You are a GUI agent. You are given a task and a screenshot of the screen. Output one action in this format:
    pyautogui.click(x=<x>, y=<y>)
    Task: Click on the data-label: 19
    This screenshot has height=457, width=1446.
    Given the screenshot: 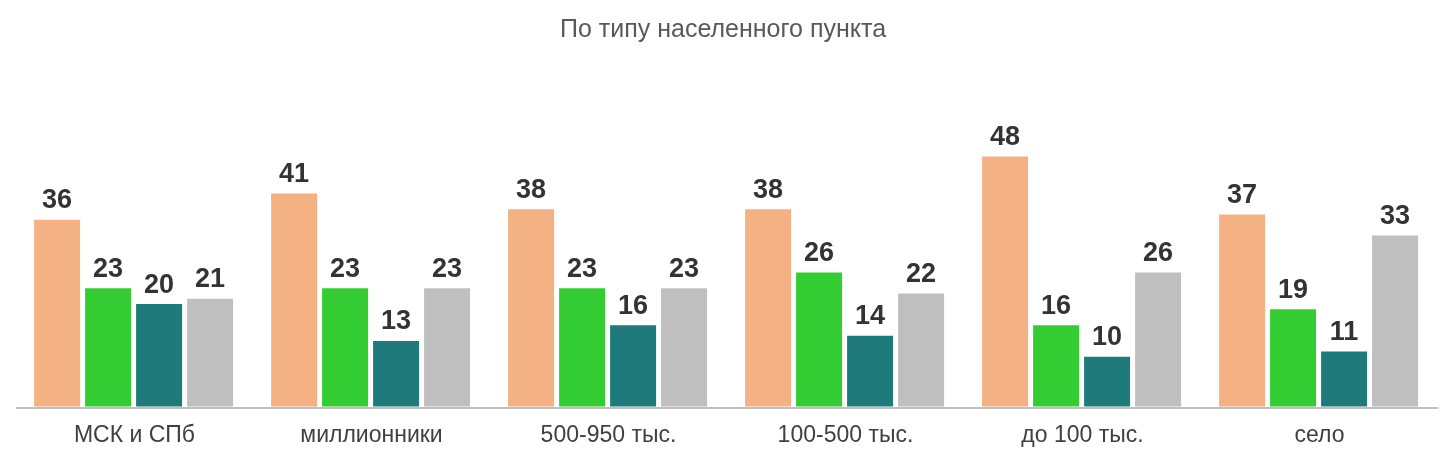 What is the action you would take?
    pyautogui.click(x=1293, y=288)
    